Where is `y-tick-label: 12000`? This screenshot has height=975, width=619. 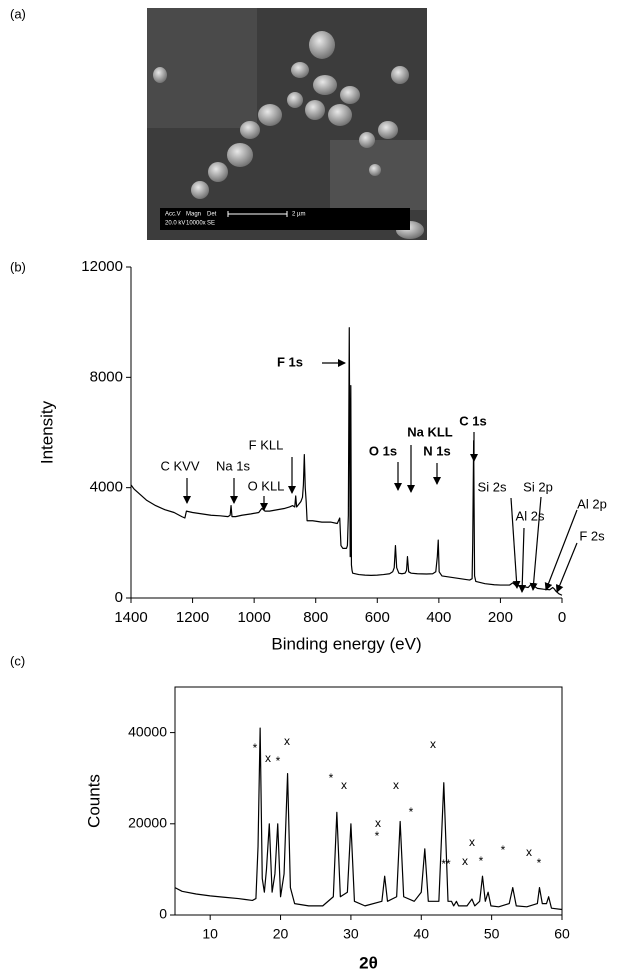 y-tick-label: 12000 is located at coordinates (102, 266).